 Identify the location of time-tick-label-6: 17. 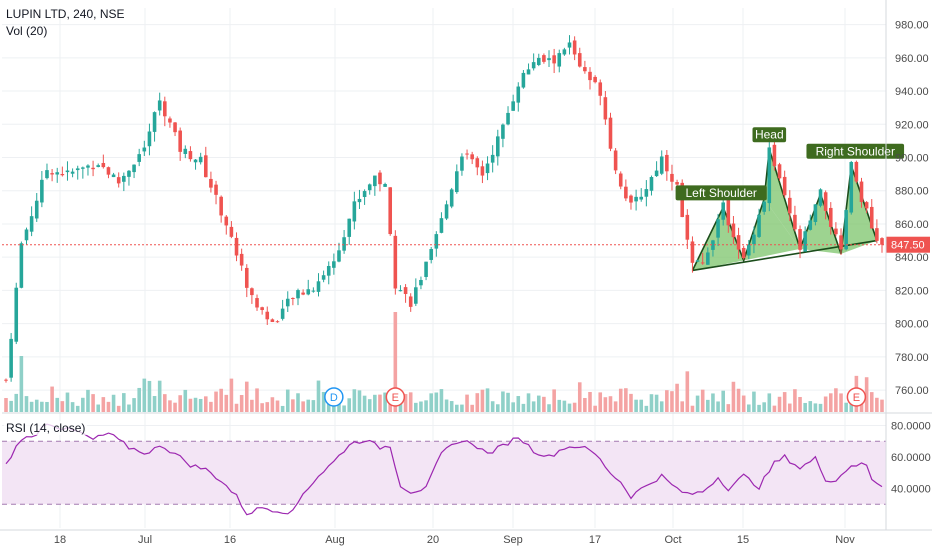
(595, 540).